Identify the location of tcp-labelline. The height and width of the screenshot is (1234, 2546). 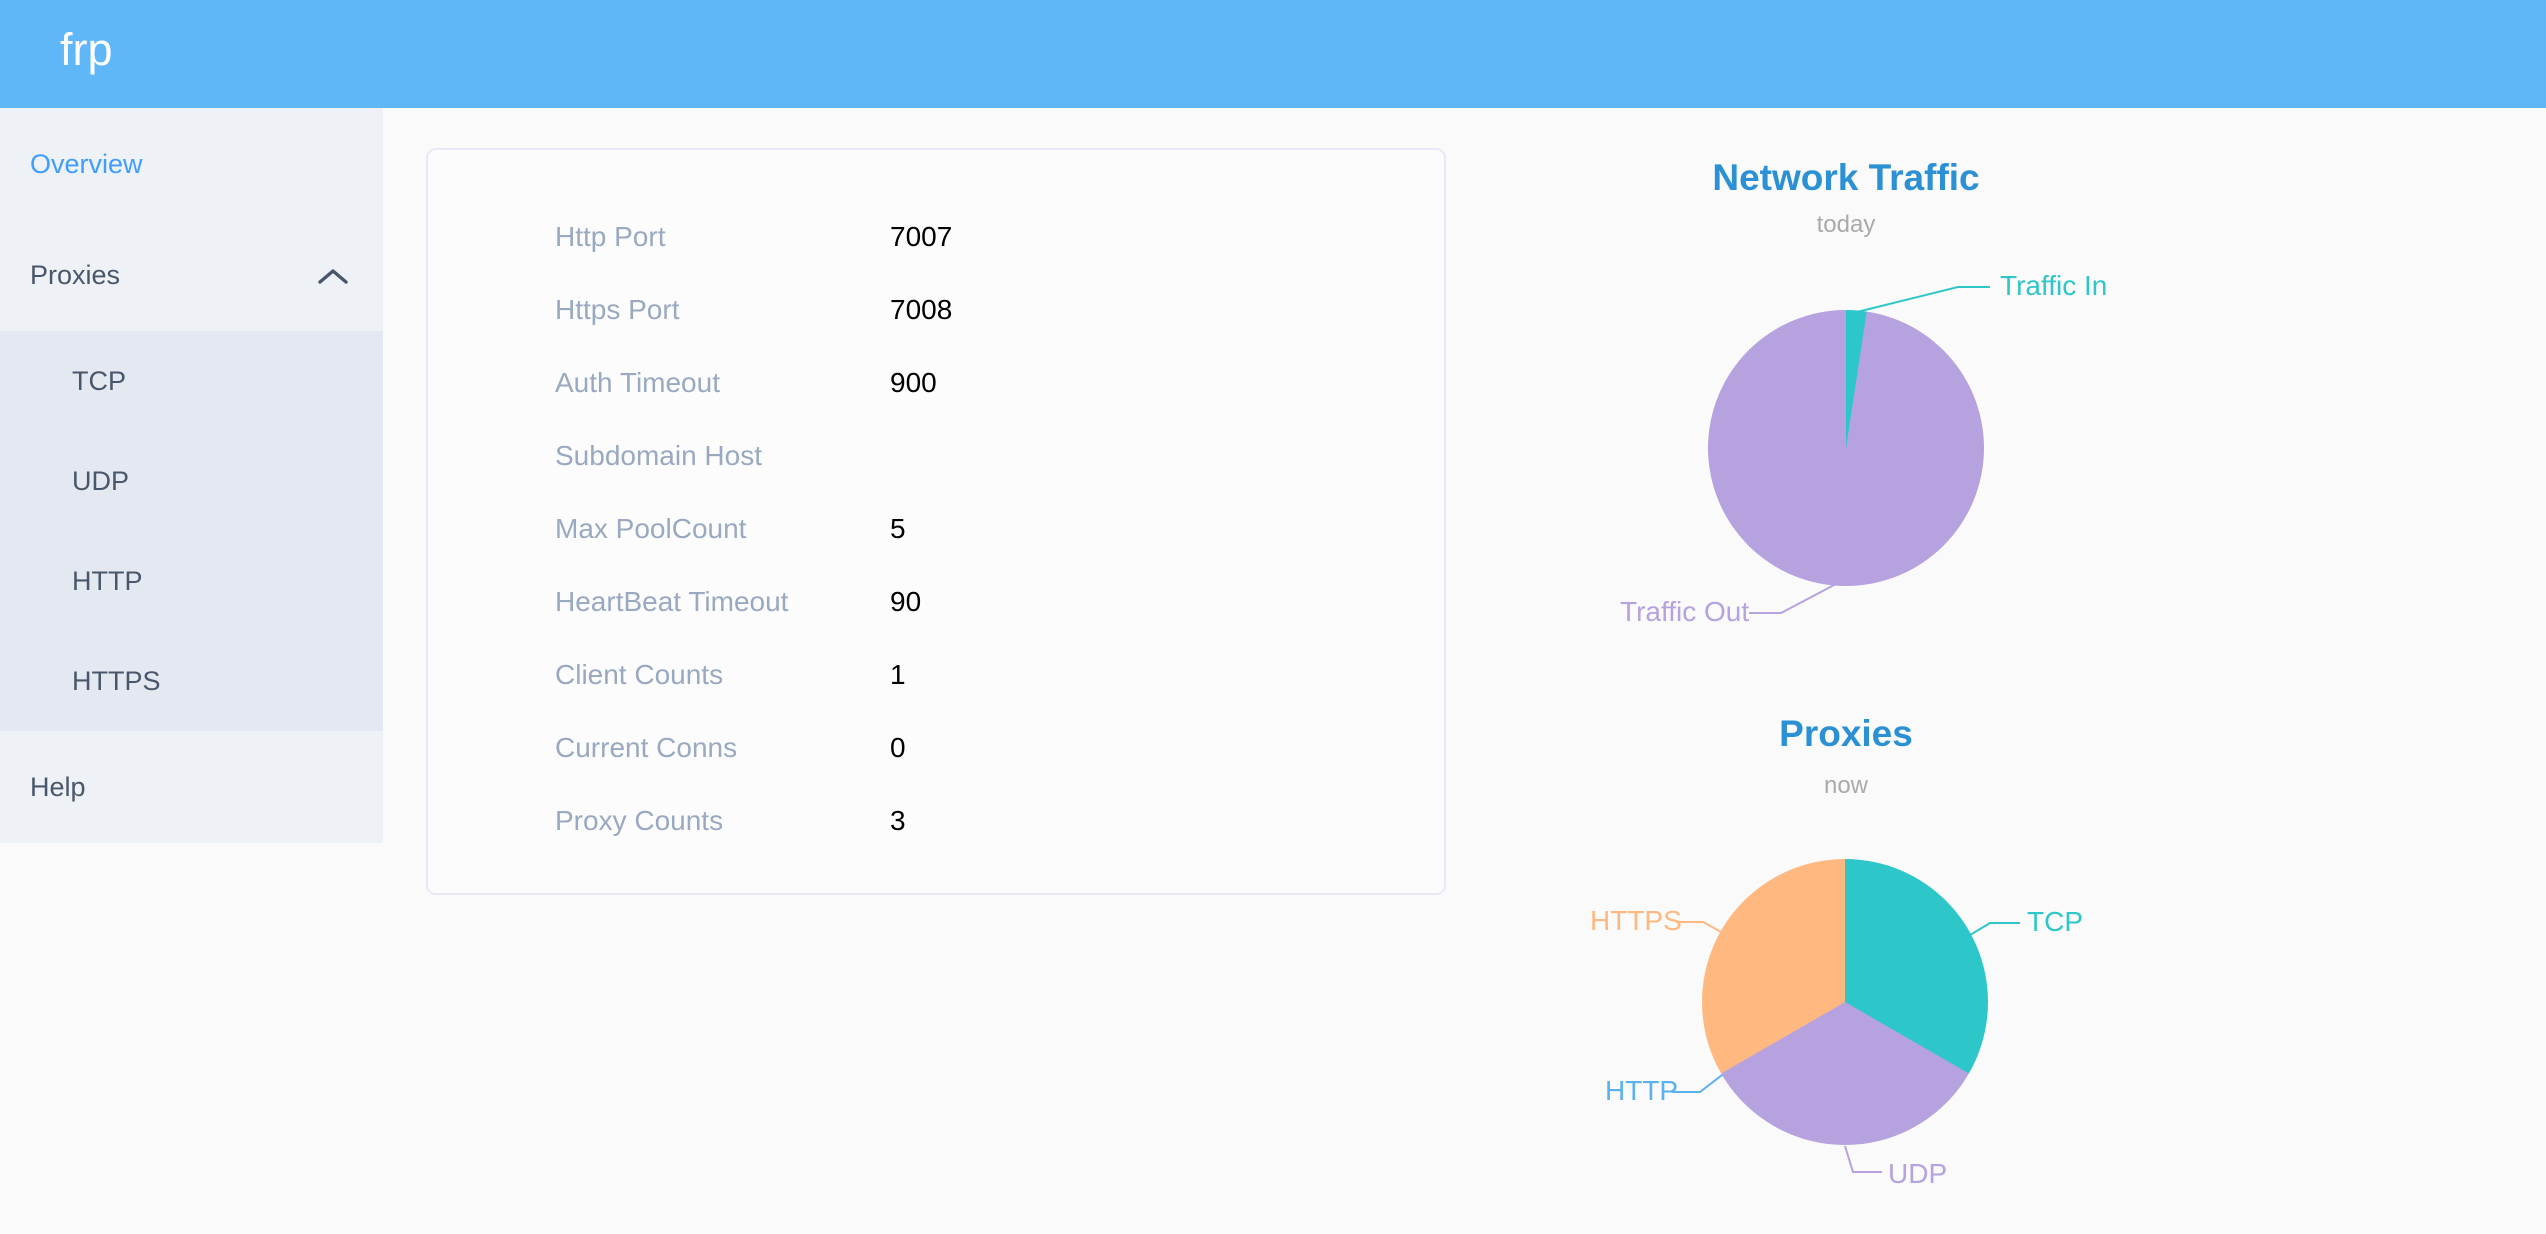
(1994, 929).